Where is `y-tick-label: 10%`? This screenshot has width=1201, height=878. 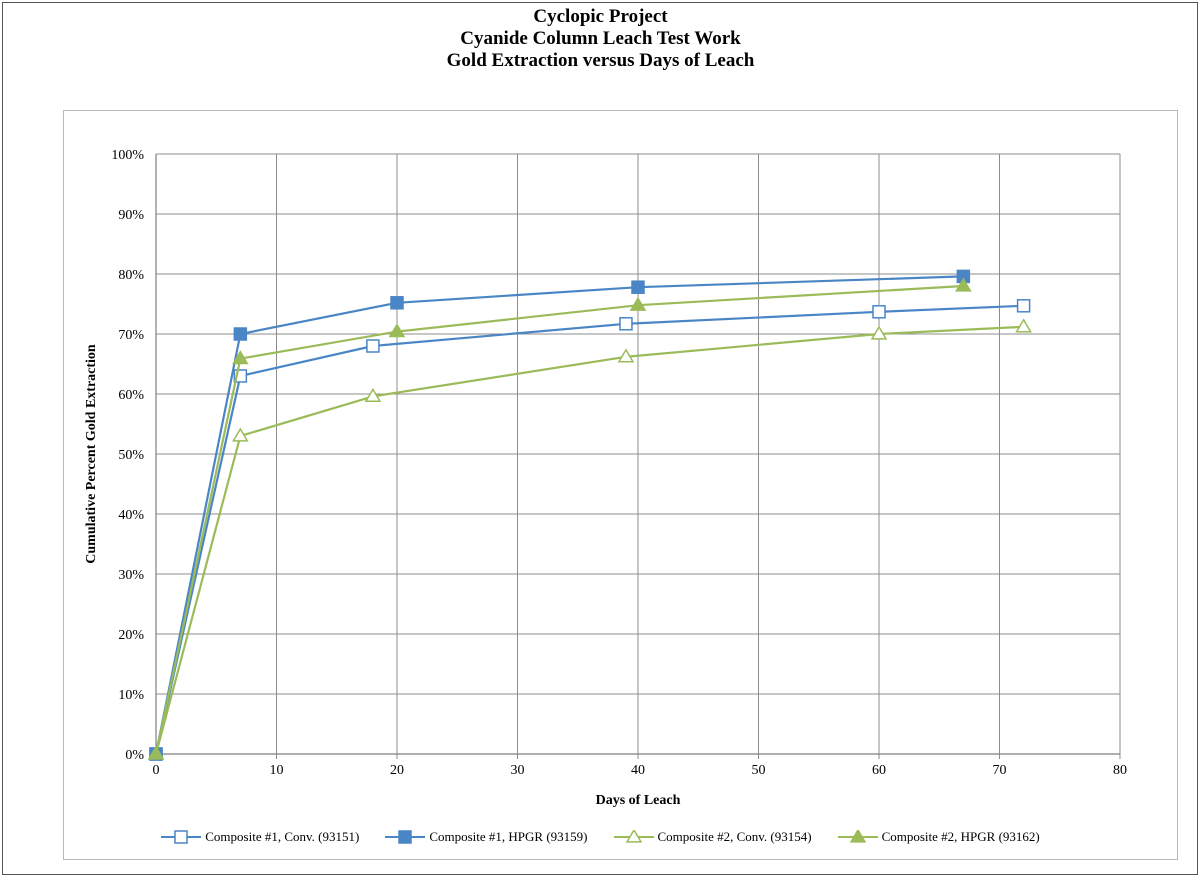 y-tick-label: 10% is located at coordinates (131, 695).